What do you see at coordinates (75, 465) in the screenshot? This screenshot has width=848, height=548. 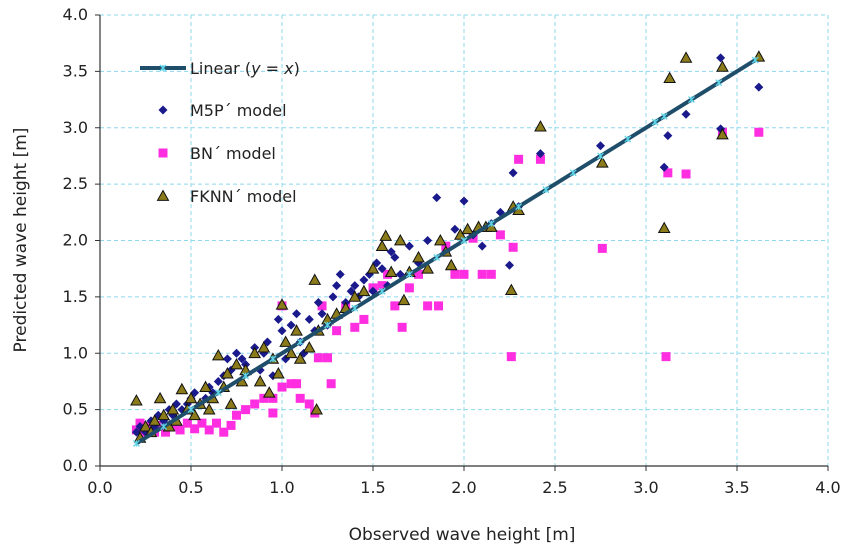 I see `y-tick-label: 0.0` at bounding box center [75, 465].